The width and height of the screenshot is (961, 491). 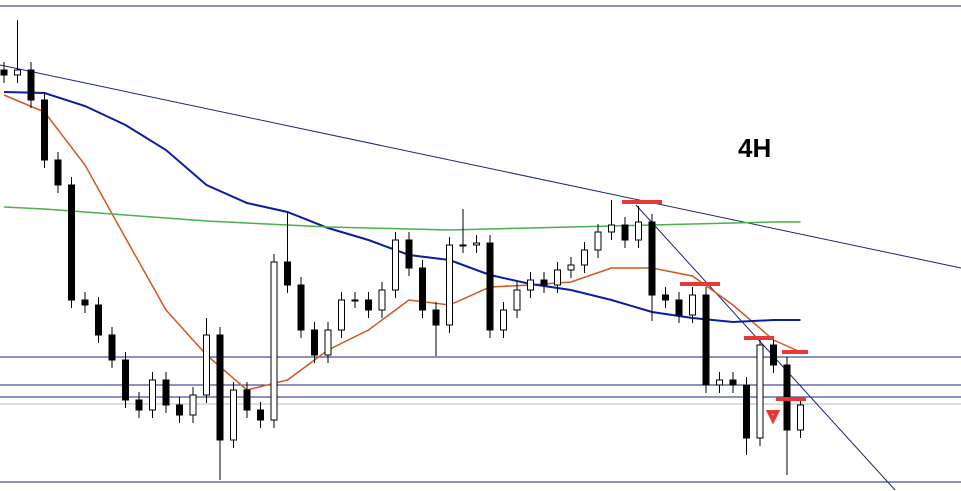 What do you see at coordinates (773, 417) in the screenshot?
I see `marker-arrow` at bounding box center [773, 417].